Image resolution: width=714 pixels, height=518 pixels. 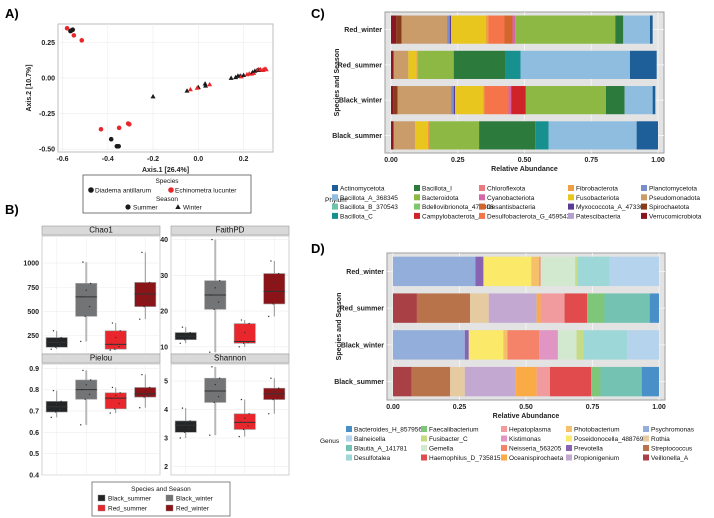 What do you see at coordinates (101, 358) in the screenshot?
I see `facet-title: Pielou` at bounding box center [101, 358].